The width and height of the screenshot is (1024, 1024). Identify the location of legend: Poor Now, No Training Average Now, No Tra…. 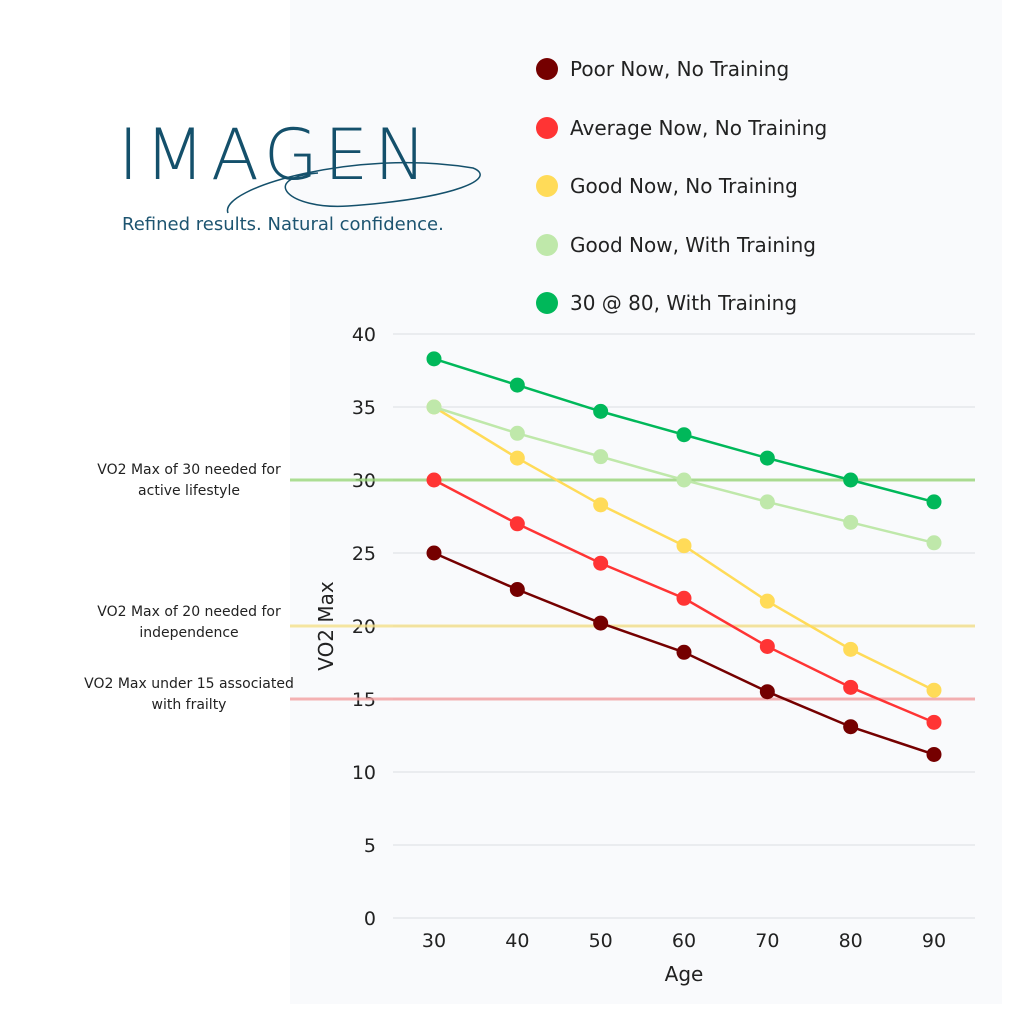
(681, 186).